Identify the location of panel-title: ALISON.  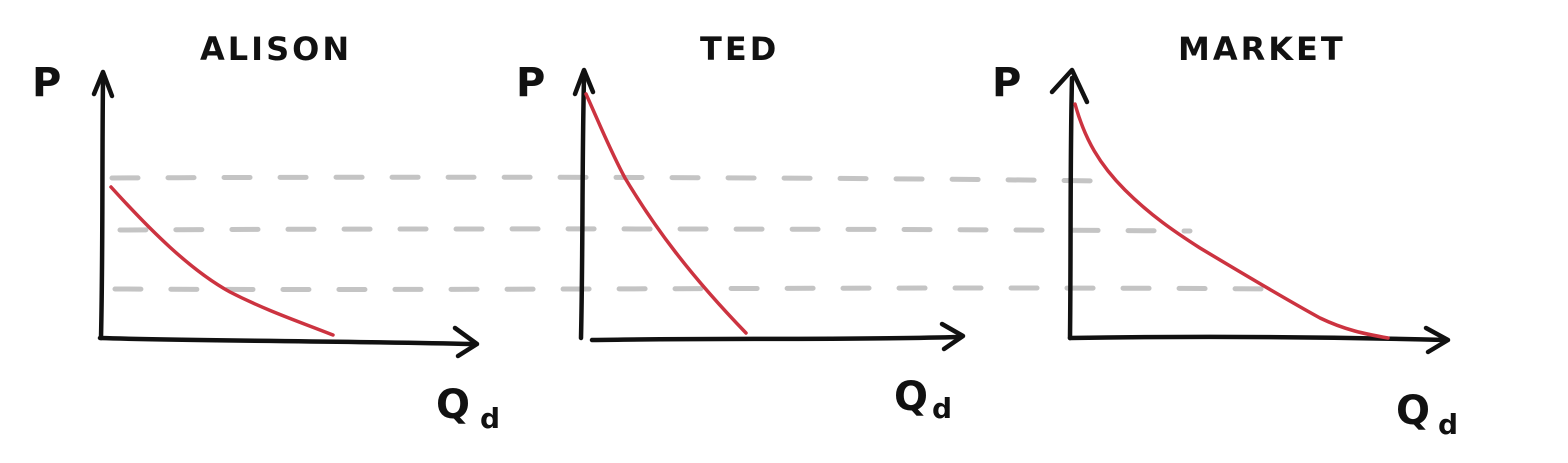
(276, 49).